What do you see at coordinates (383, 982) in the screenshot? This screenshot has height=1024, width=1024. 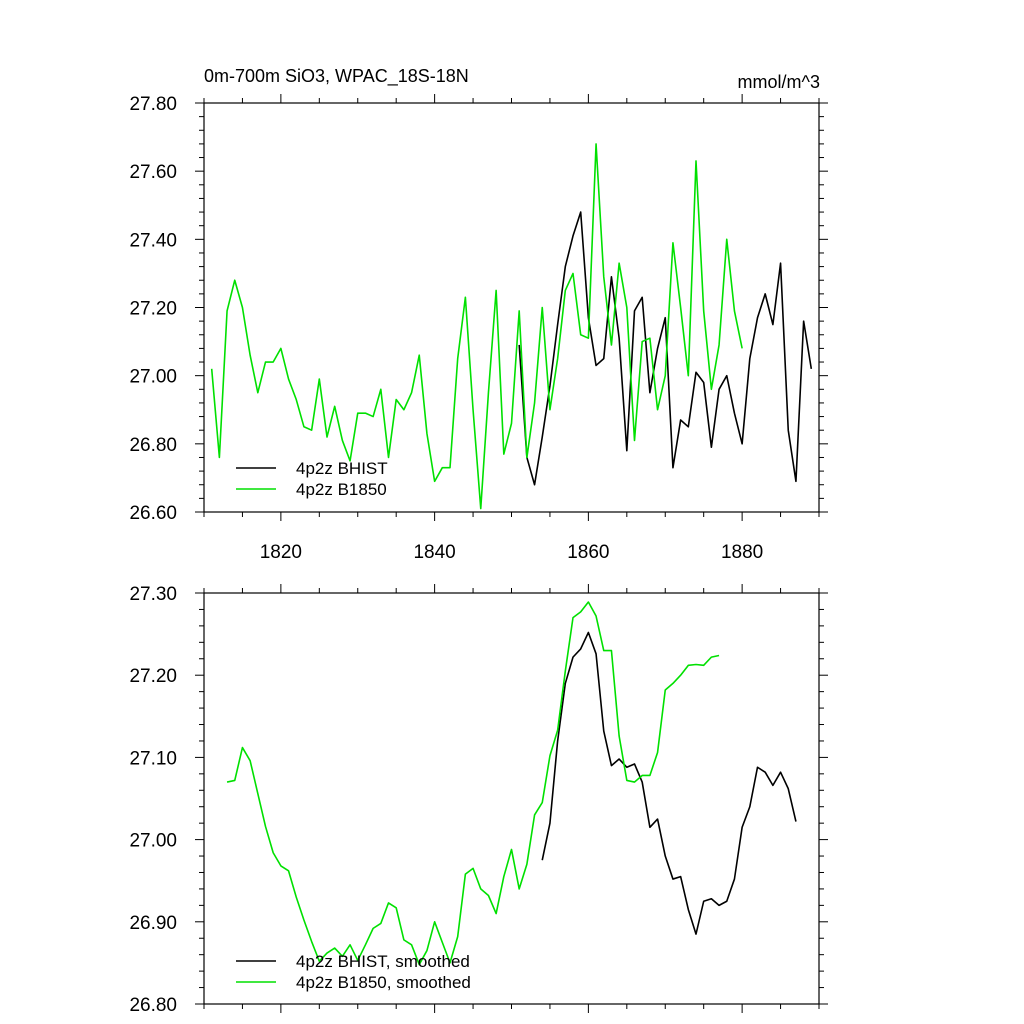 I see `legend-label-b1850-smoothed: 4p2z B1850, smoothed` at bounding box center [383, 982].